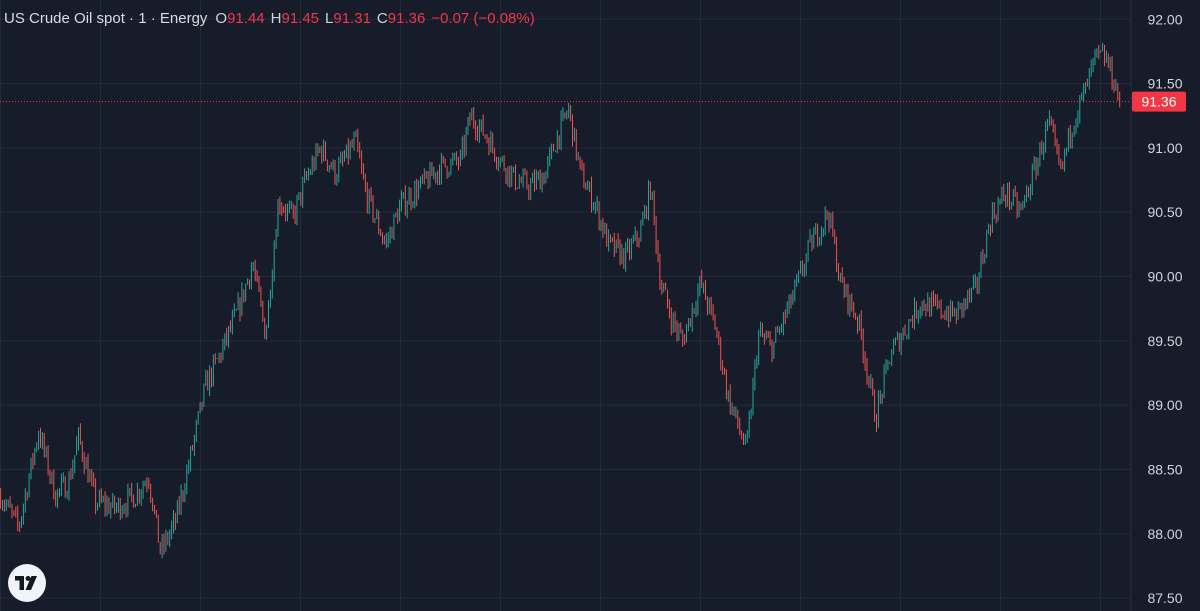  I want to click on close-key: C, so click(382, 18).